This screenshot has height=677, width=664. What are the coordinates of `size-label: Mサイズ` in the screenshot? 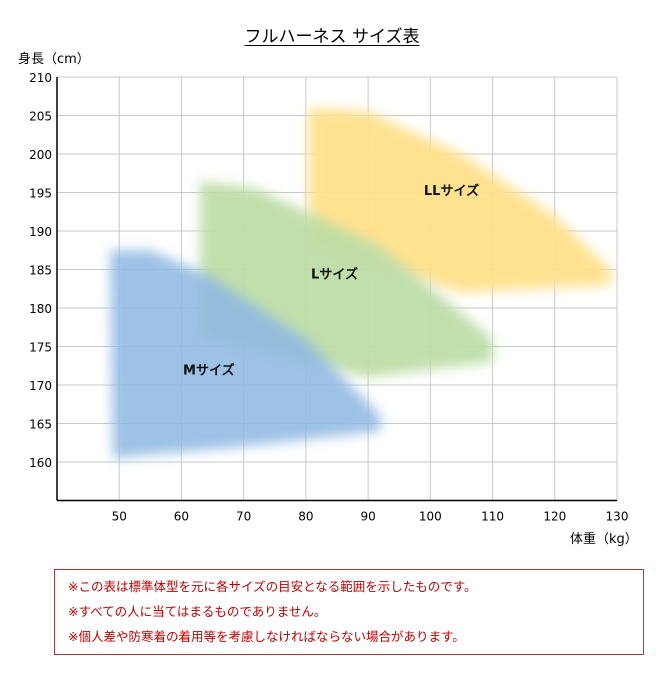 It's located at (209, 371).